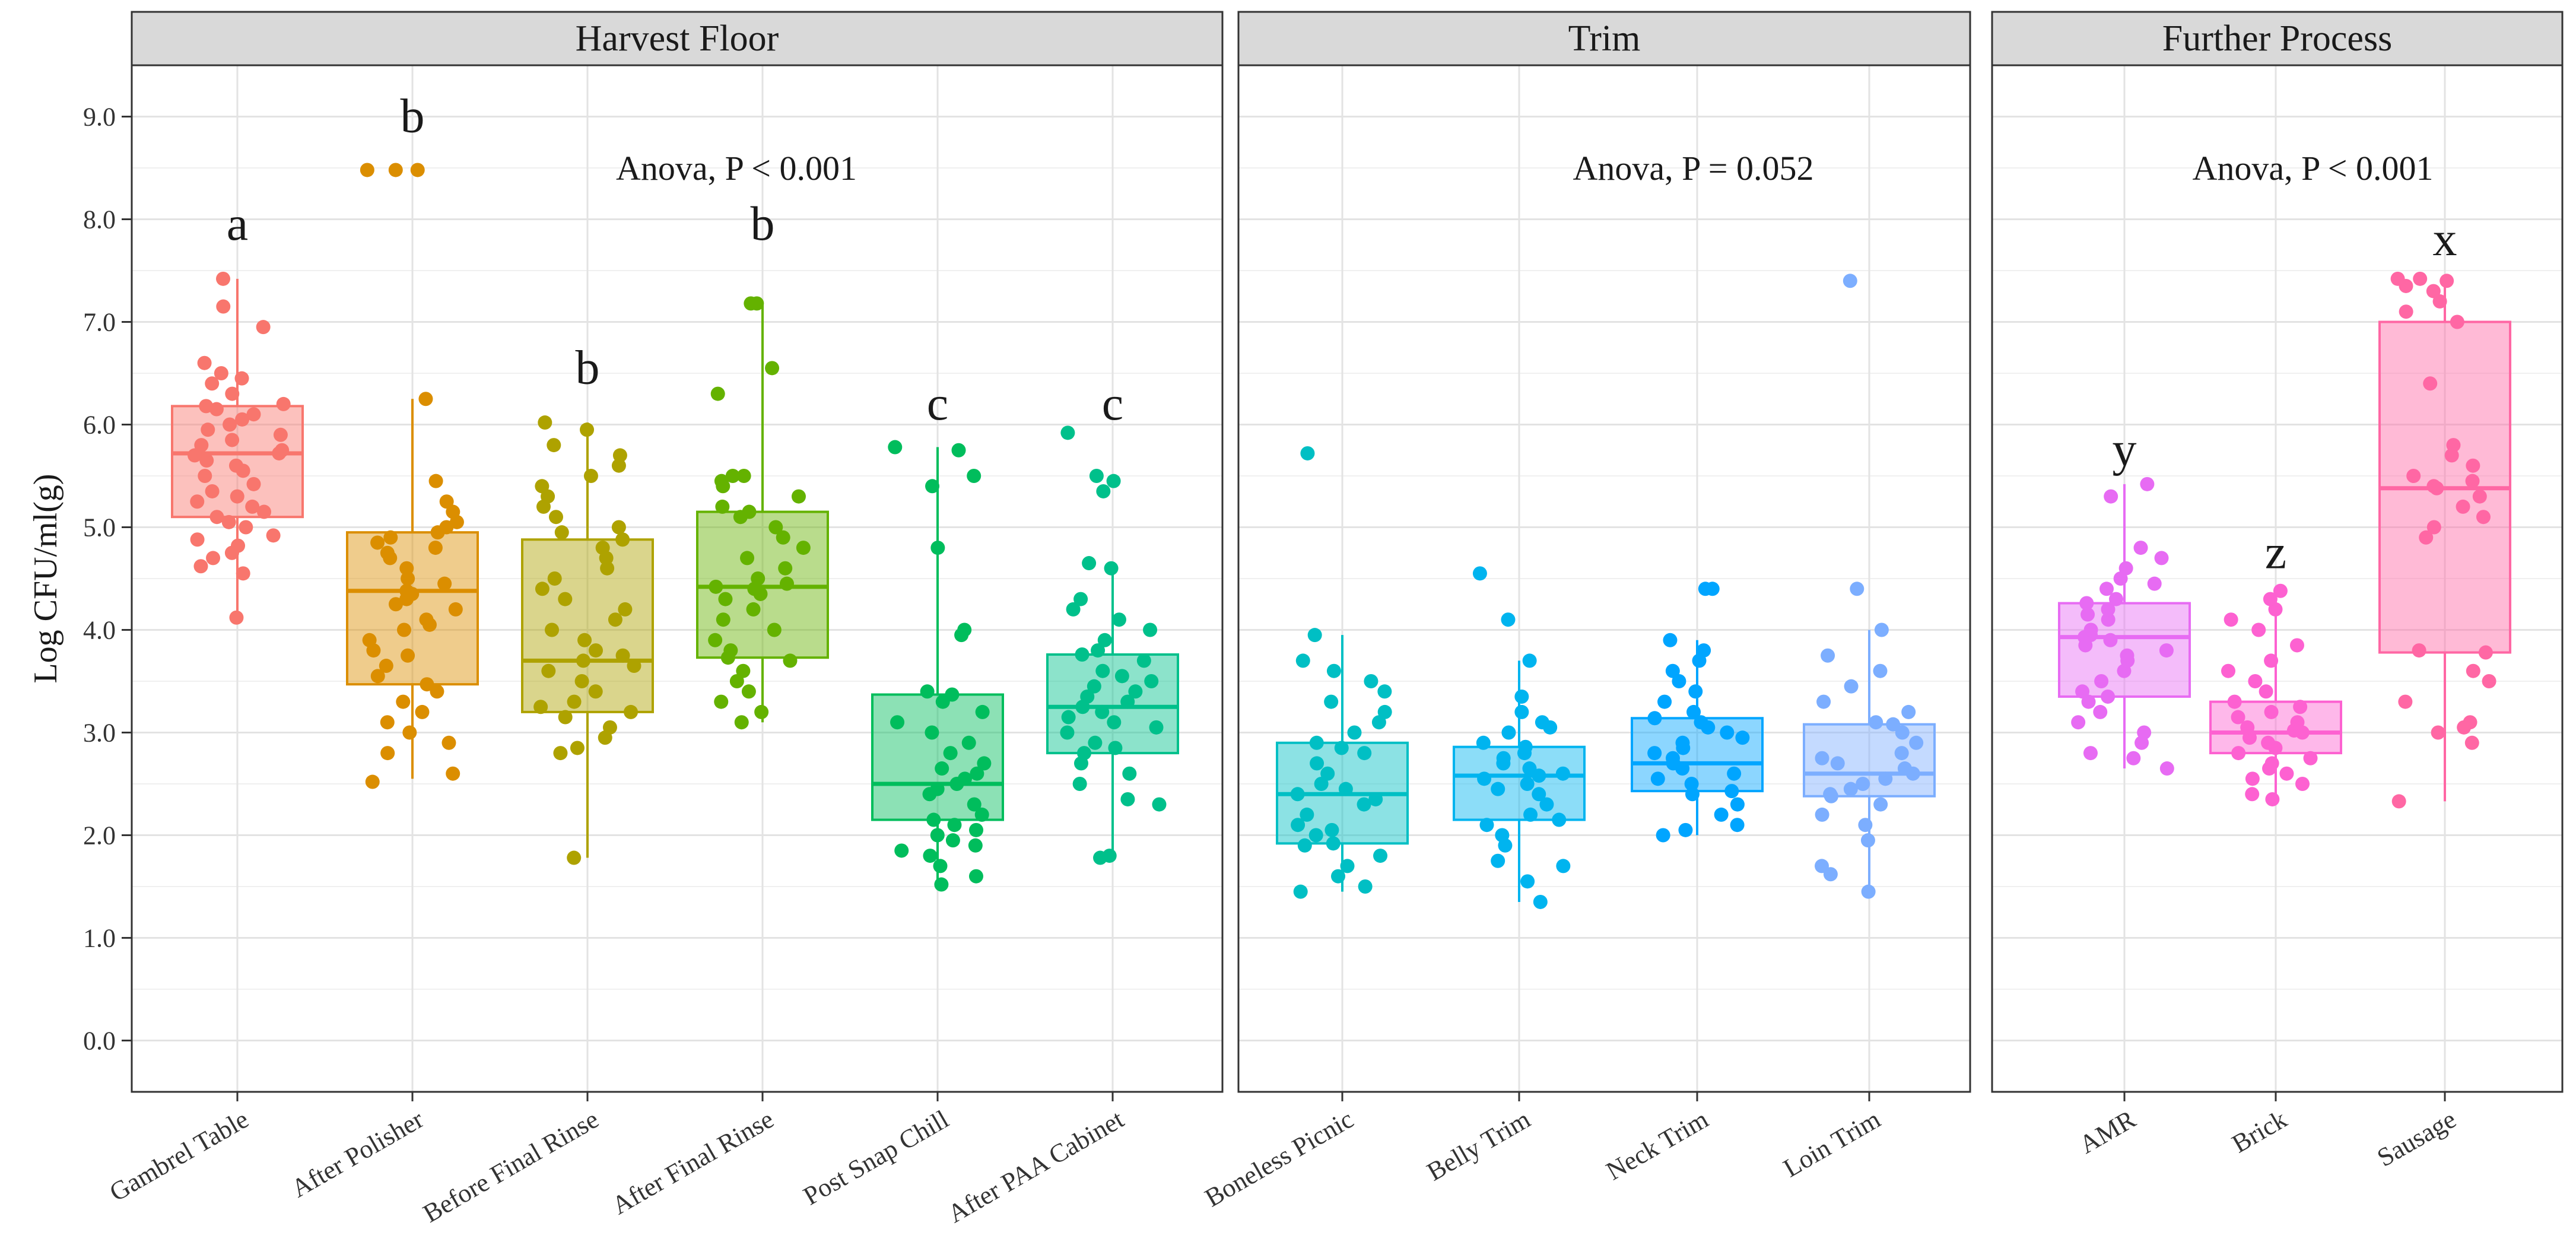  What do you see at coordinates (2313, 169) in the screenshot?
I see `anova-annotation: Anova, P < 0.001` at bounding box center [2313, 169].